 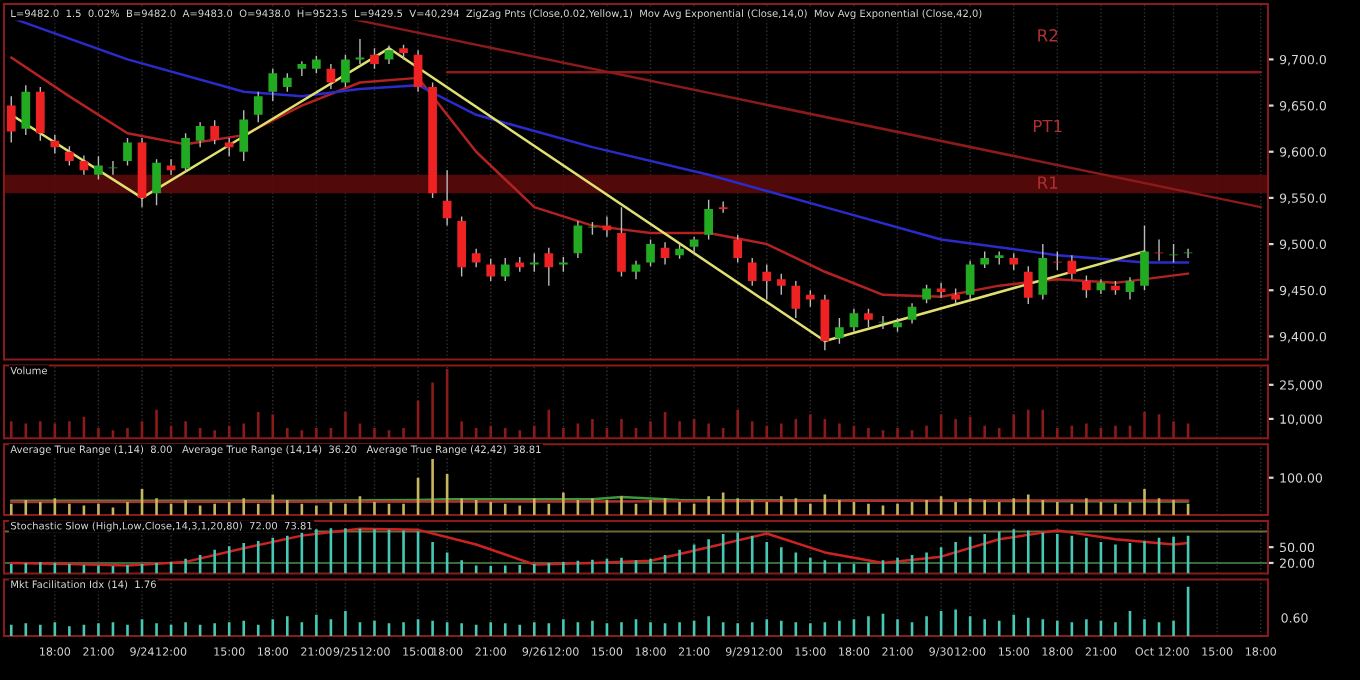 I want to click on band-label: R1, so click(x=1048, y=182).